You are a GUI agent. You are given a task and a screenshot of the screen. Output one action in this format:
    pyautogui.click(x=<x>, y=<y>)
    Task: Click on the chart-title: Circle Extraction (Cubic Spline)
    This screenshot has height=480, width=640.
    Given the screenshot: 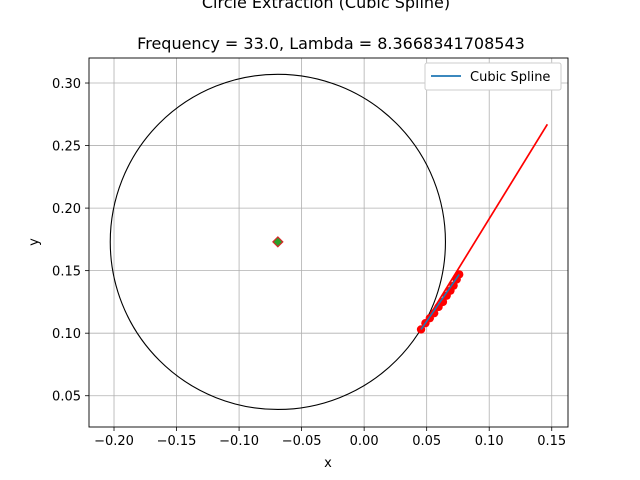 What is the action you would take?
    pyautogui.click(x=326, y=6)
    